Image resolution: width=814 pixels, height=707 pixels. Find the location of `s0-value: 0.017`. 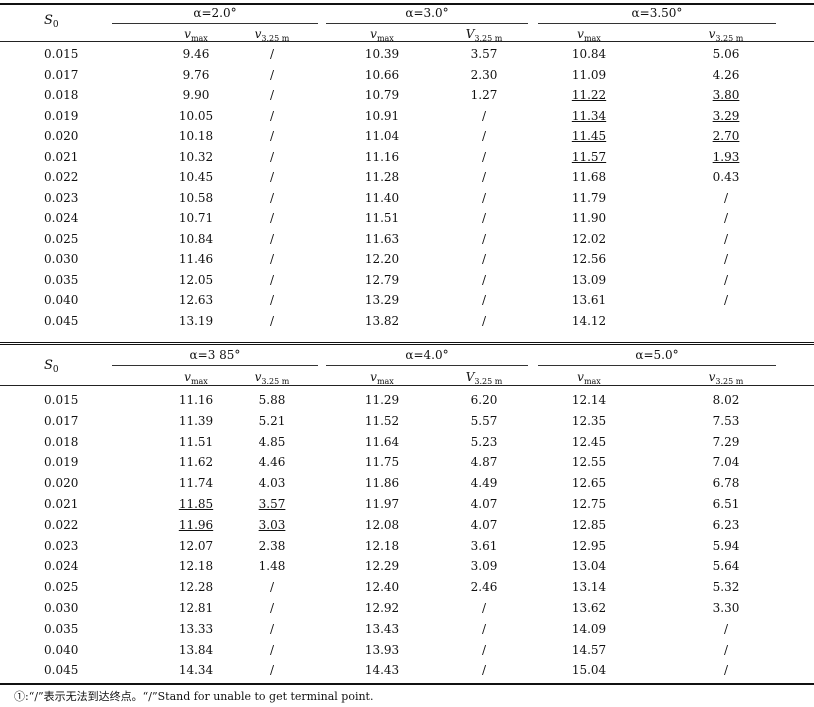

s0-value: 0.017 is located at coordinates (61, 420).